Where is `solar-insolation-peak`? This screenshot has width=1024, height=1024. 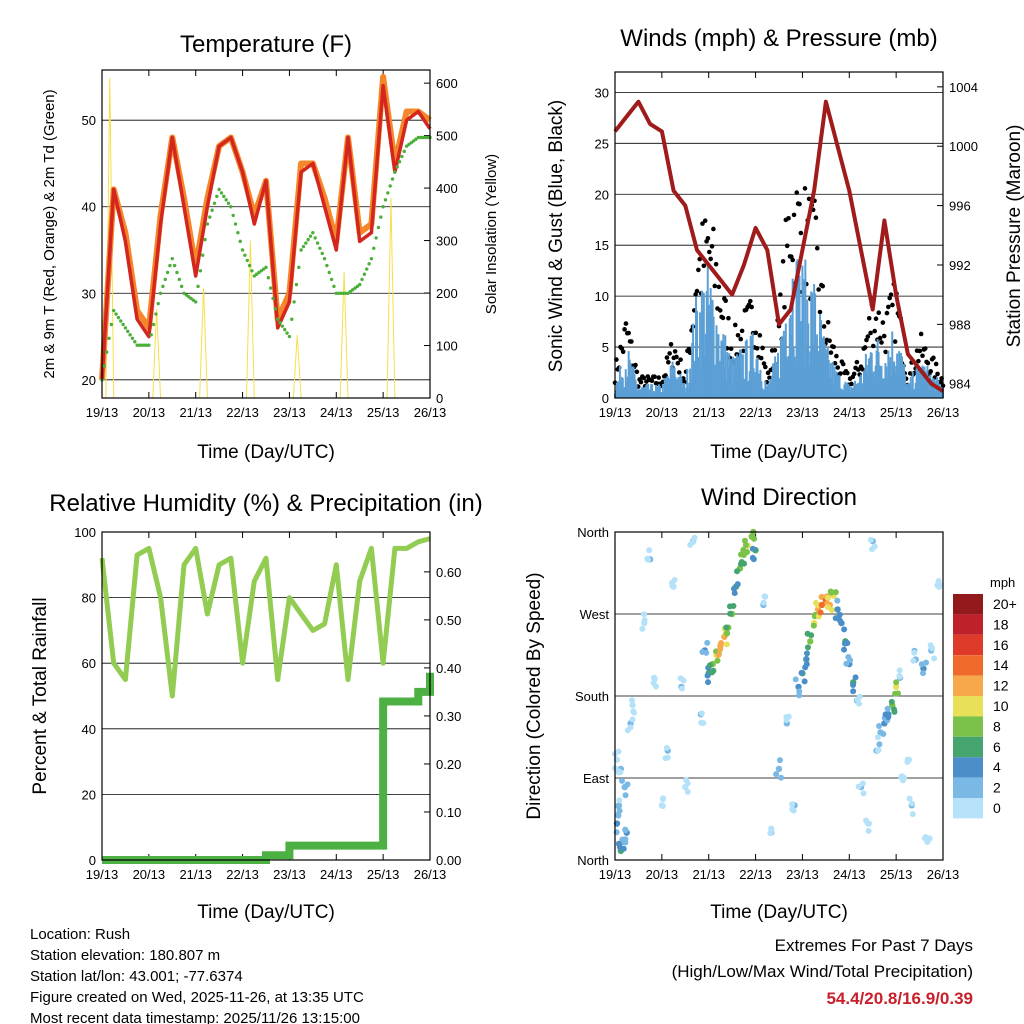
solar-insolation-peak is located at coordinates (250, 319).